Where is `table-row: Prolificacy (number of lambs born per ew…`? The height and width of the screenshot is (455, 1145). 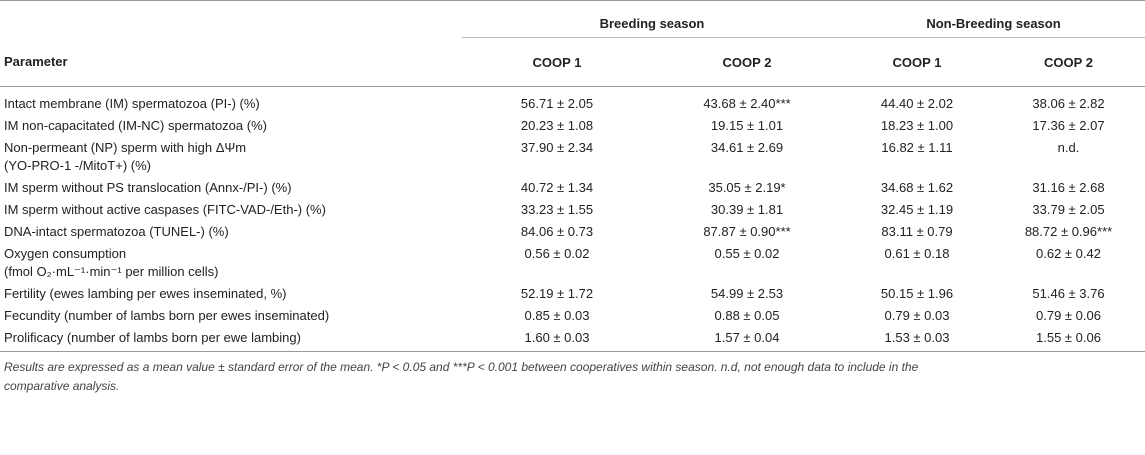
table-row: Prolificacy (number of lambs born per ew… is located at coordinates (572, 339).